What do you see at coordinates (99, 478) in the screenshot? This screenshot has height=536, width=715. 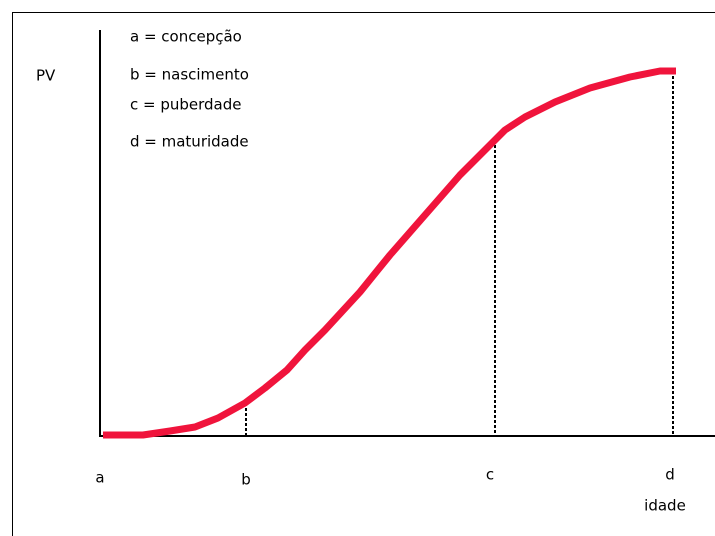 I see `point-label: a` at bounding box center [99, 478].